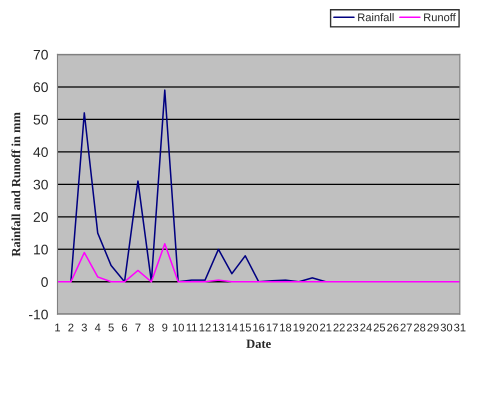 The width and height of the screenshot is (479, 419). What do you see at coordinates (151, 328) in the screenshot?
I see `x-tick-label: 8` at bounding box center [151, 328].